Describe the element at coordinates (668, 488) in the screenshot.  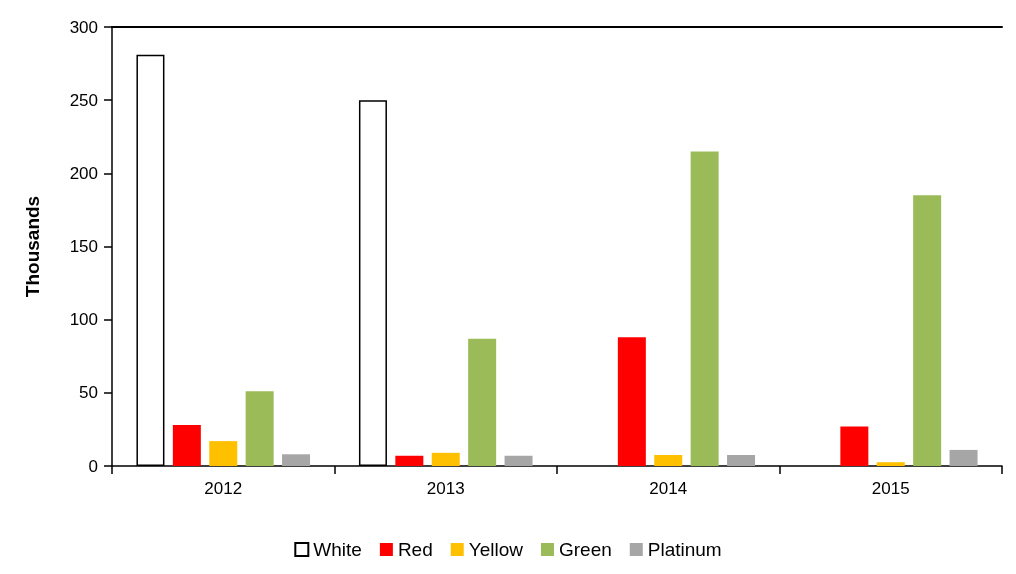
I see `x-tick-label: 2014` at that location.